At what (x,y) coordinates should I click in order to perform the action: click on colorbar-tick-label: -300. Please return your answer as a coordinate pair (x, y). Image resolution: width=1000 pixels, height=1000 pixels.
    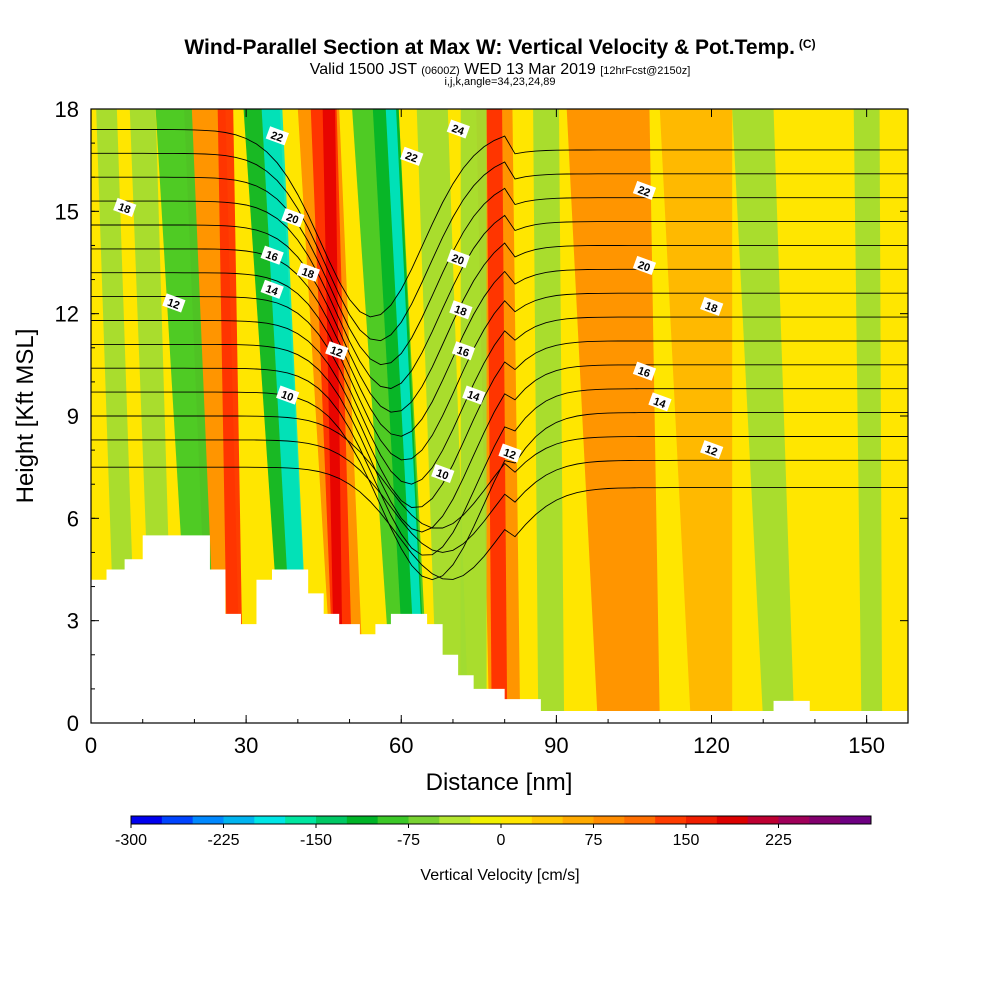
    Looking at the image, I should click on (131, 840).